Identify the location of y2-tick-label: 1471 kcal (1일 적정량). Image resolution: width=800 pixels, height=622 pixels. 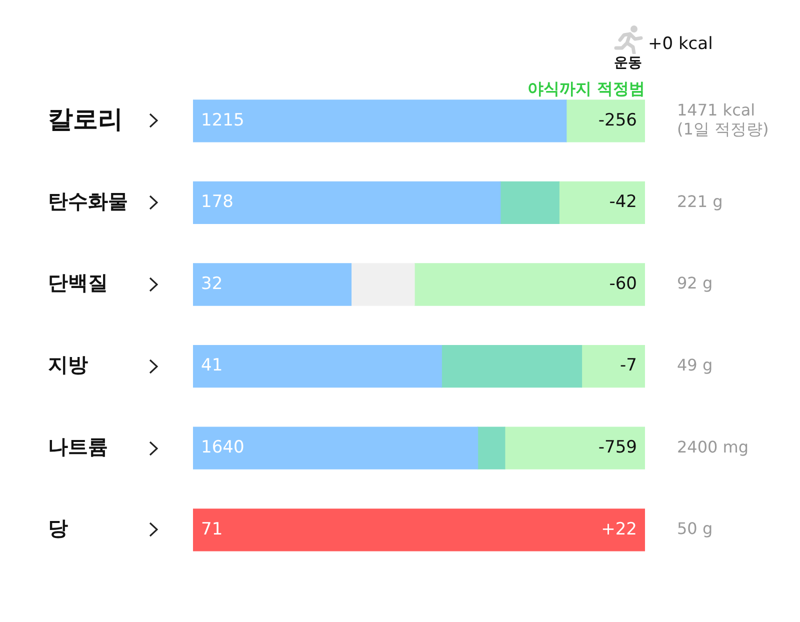
(723, 119).